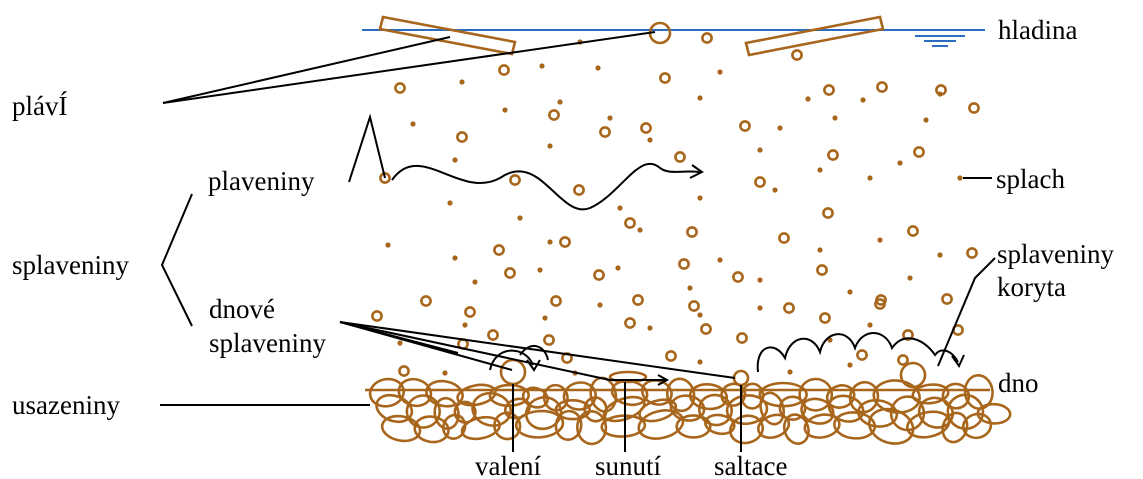 This screenshot has width=1143, height=479. What do you see at coordinates (242, 309) in the screenshot?
I see `label-dnove-1: dnové` at bounding box center [242, 309].